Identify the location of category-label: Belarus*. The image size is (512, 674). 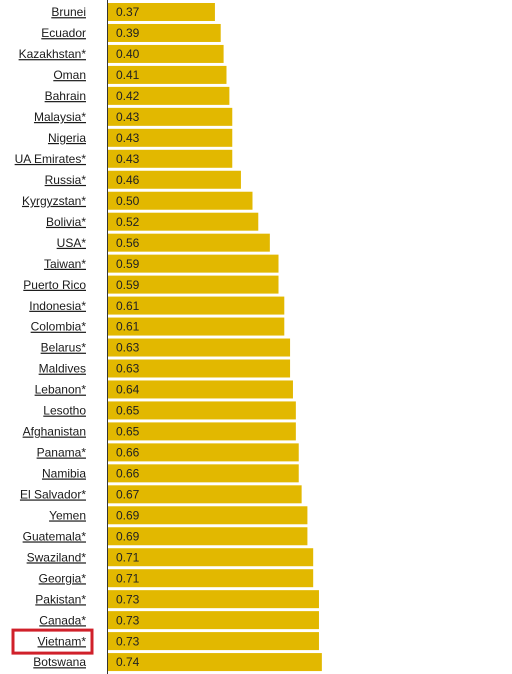
(64, 348).